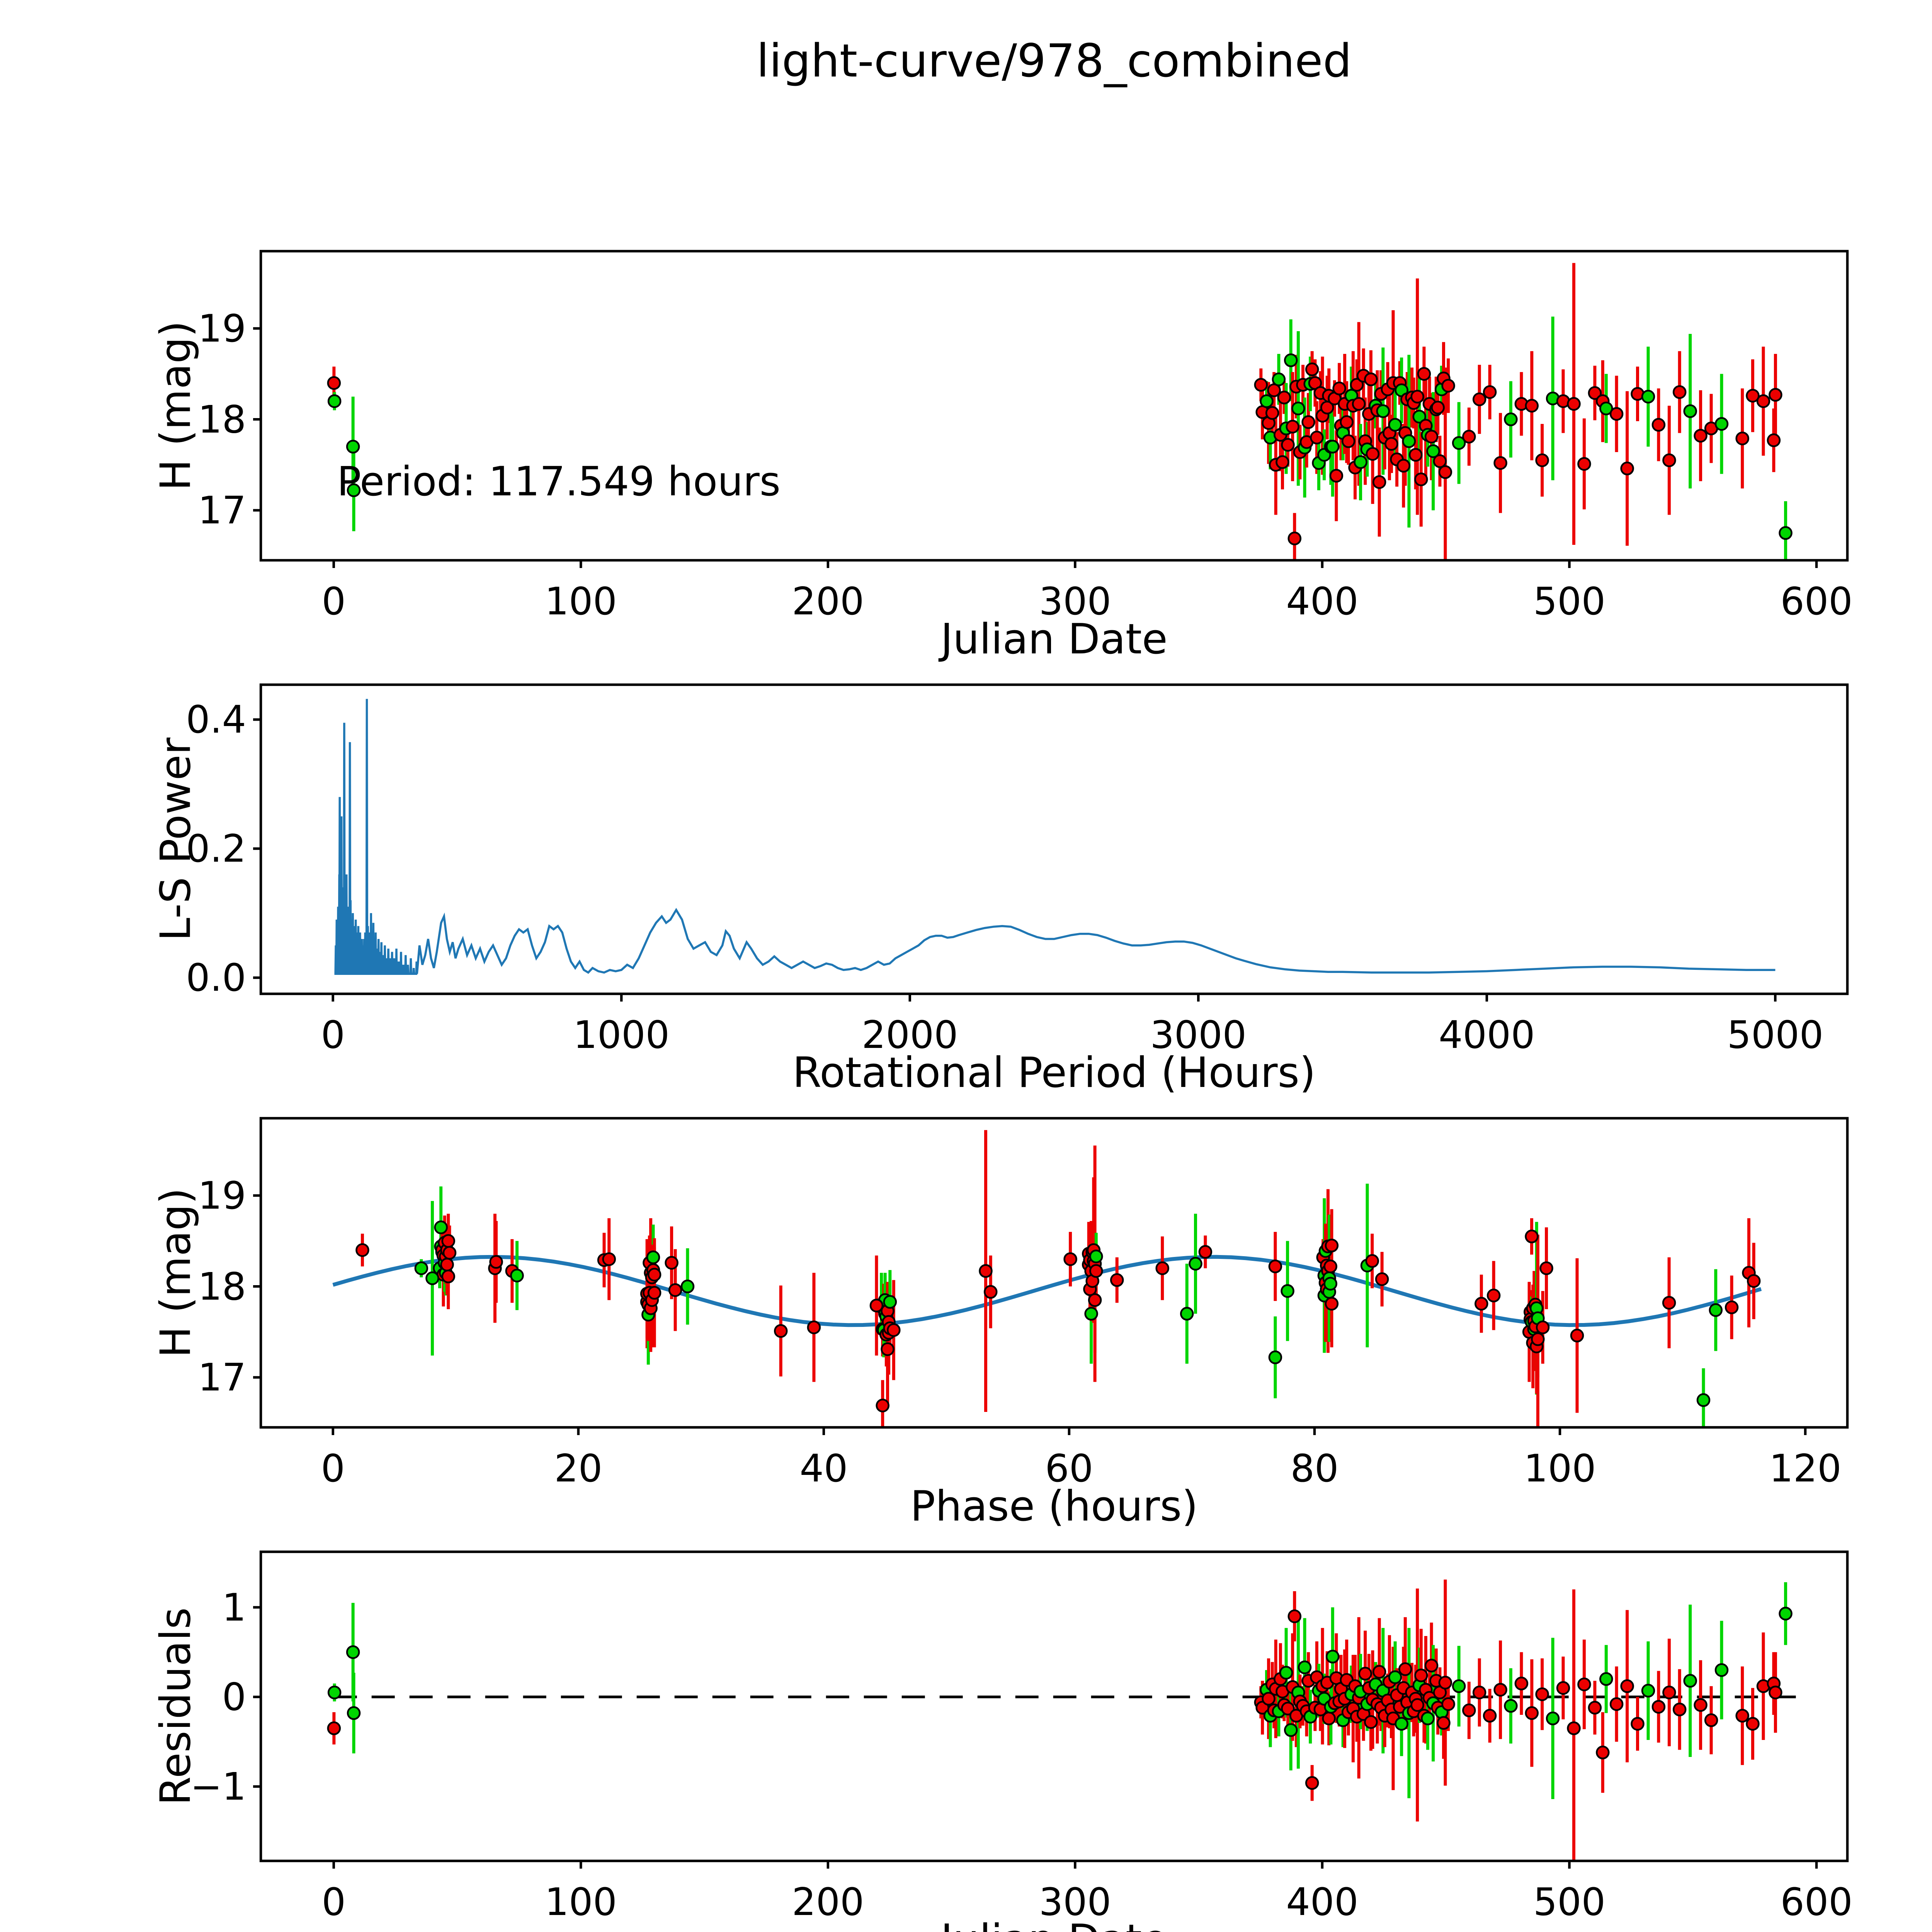  What do you see at coordinates (176, 1273) in the screenshot?
I see `ylabel-panel3: H (mag)` at bounding box center [176, 1273].